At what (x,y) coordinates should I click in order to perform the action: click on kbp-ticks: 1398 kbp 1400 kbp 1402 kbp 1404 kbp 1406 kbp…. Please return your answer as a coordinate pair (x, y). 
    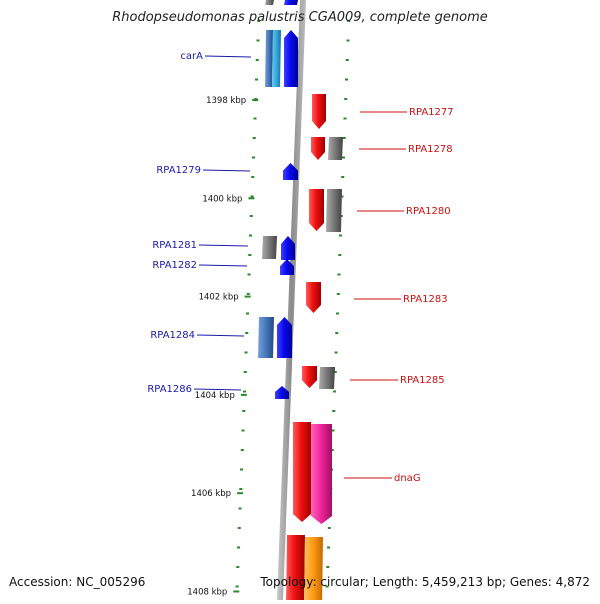
    Looking at the image, I should click on (223, 347).